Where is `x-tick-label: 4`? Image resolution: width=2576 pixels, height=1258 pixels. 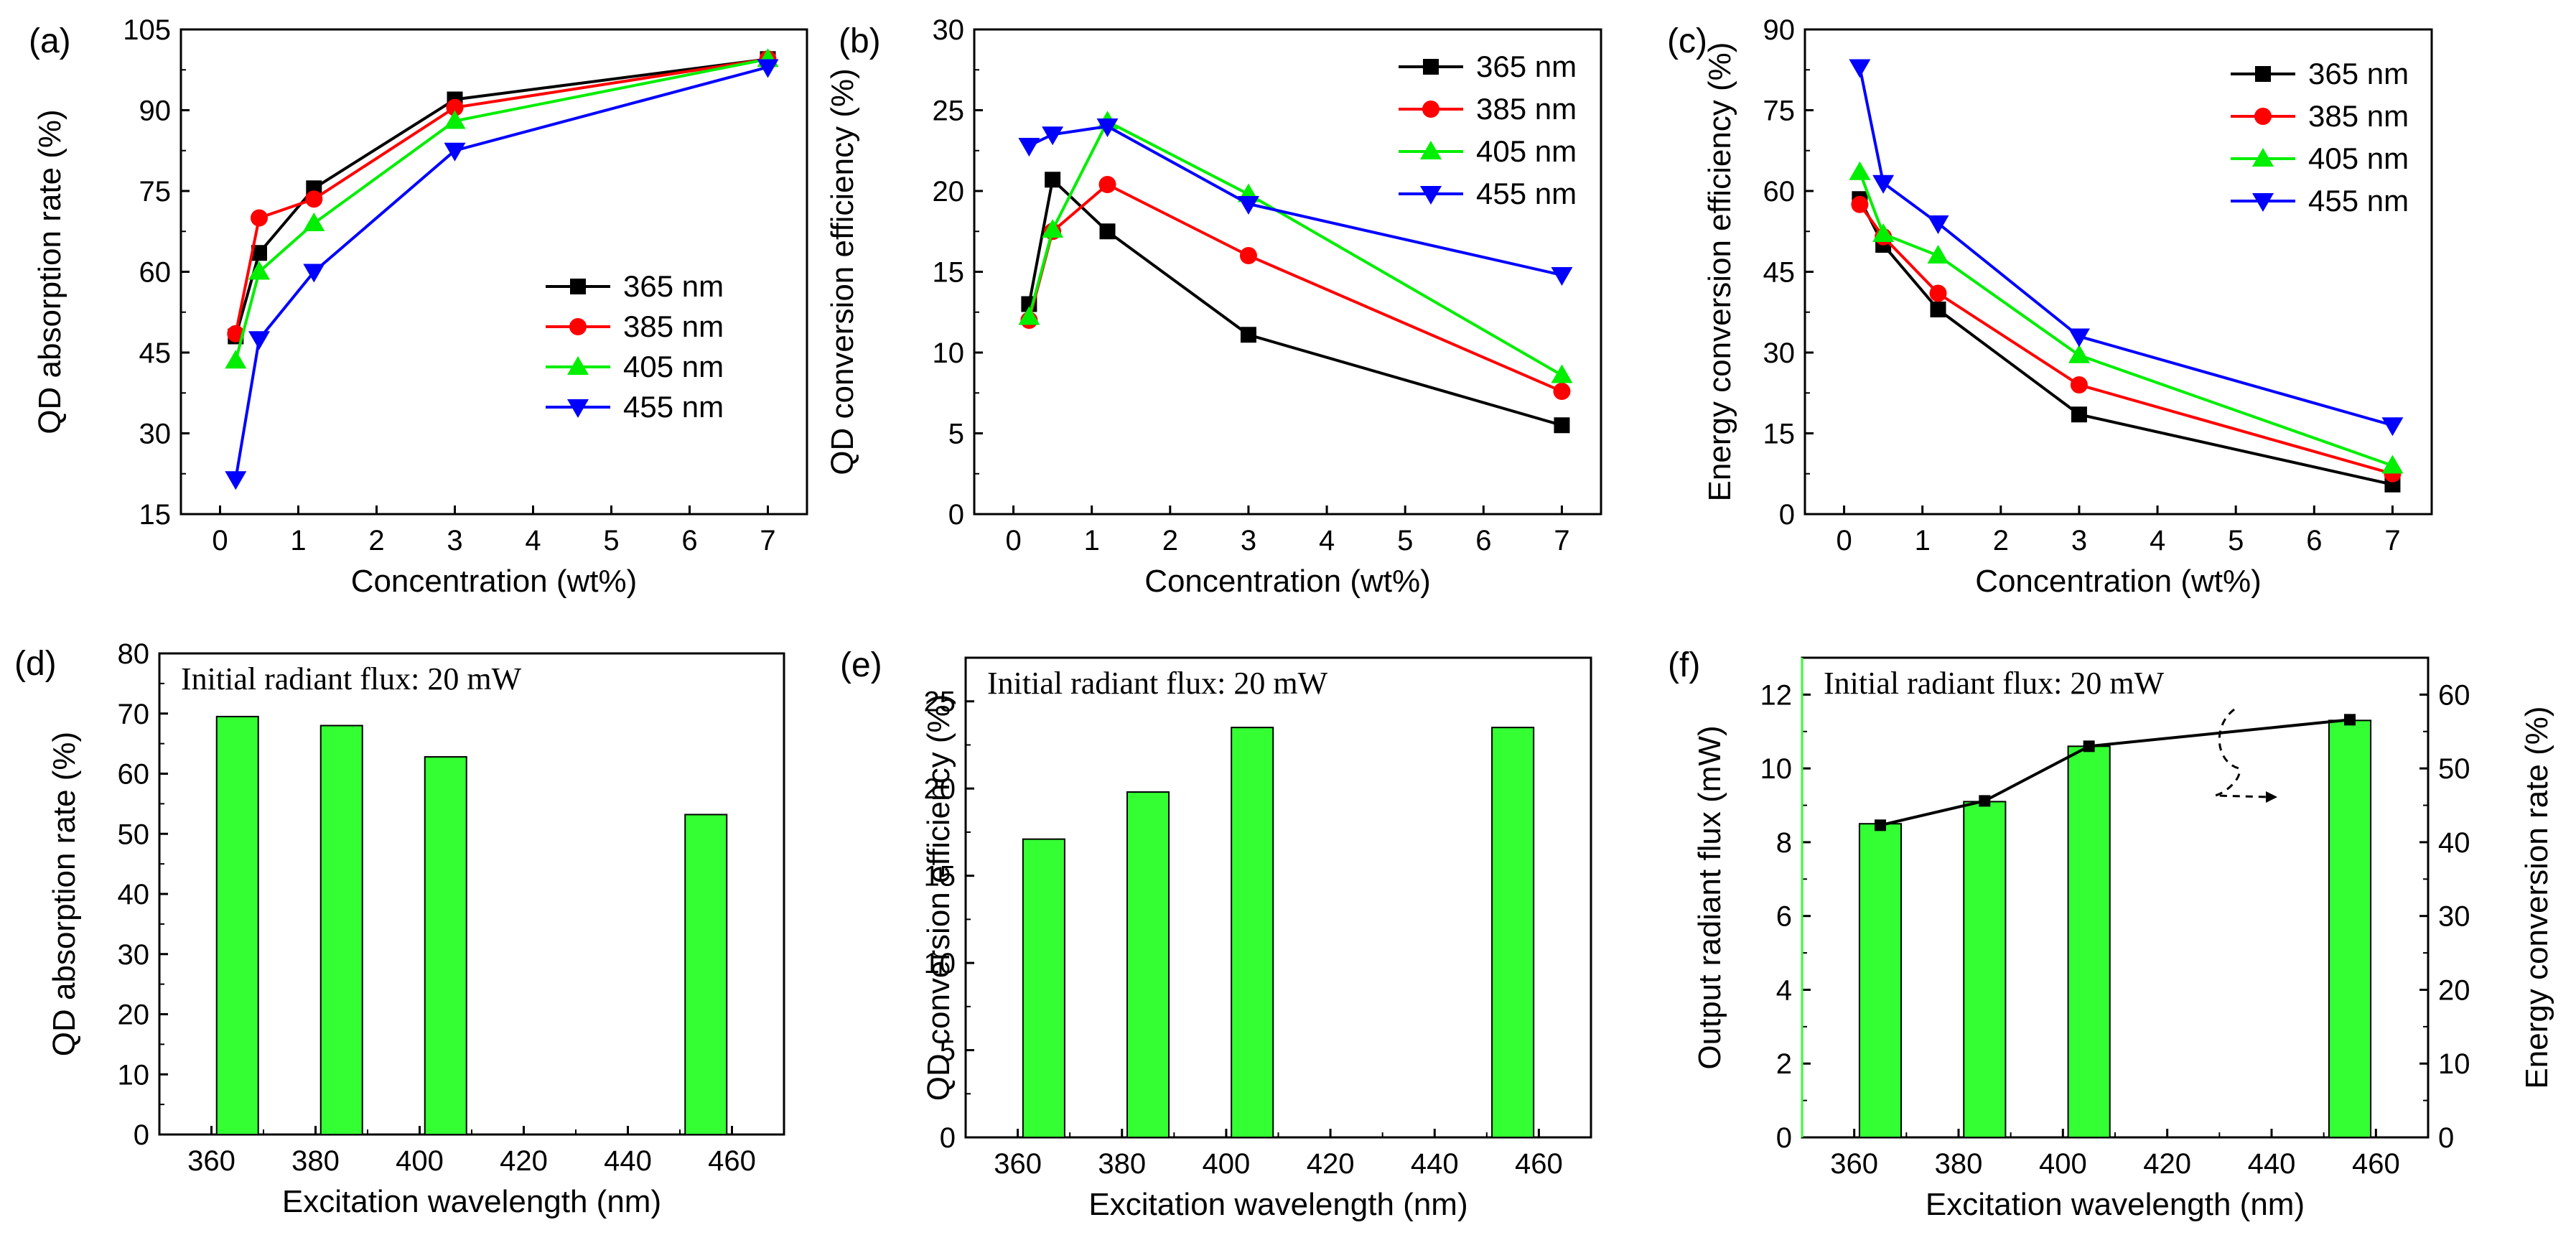 x-tick-label: 4 is located at coordinates (1327, 540).